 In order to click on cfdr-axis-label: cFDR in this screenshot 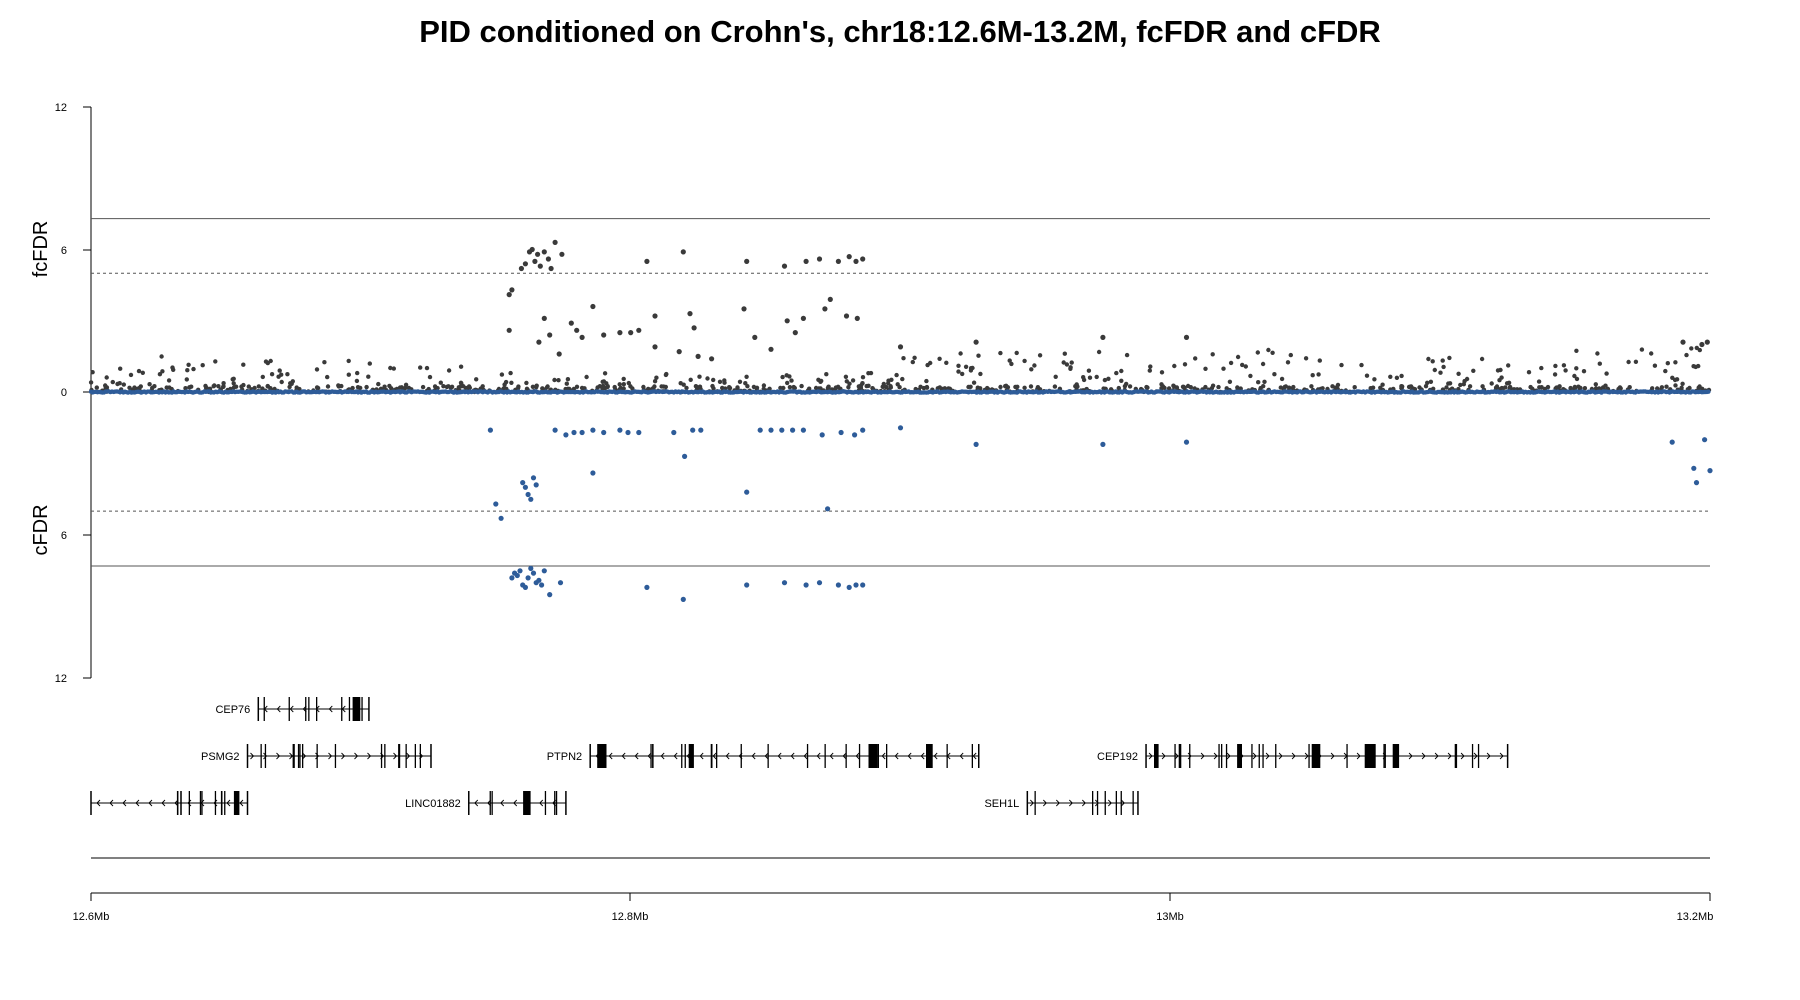, I will do `click(41, 529)`.